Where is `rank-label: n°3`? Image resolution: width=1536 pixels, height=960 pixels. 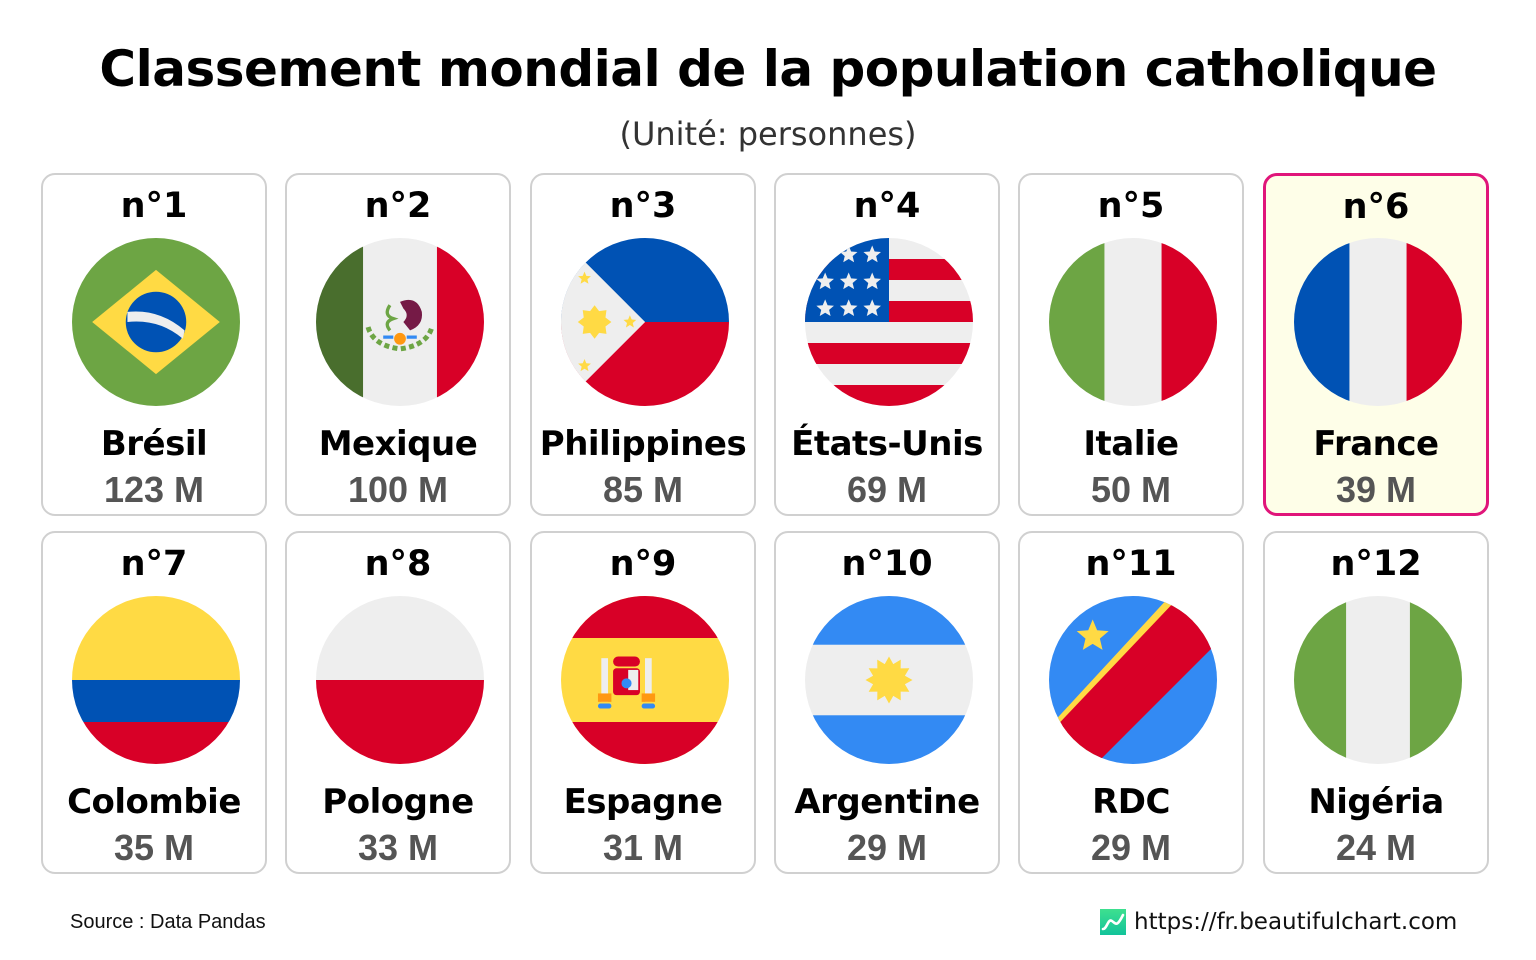
rank-label: n°3 is located at coordinates (643, 206).